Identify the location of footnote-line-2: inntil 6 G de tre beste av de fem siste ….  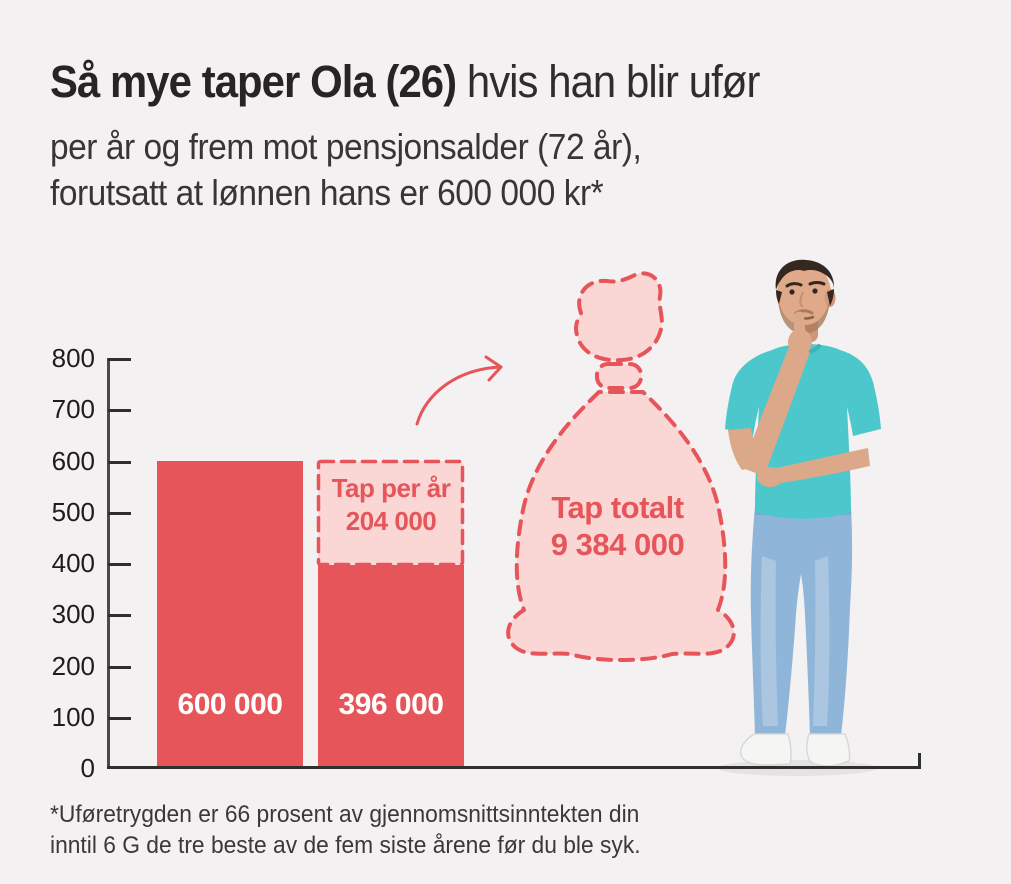
(345, 845).